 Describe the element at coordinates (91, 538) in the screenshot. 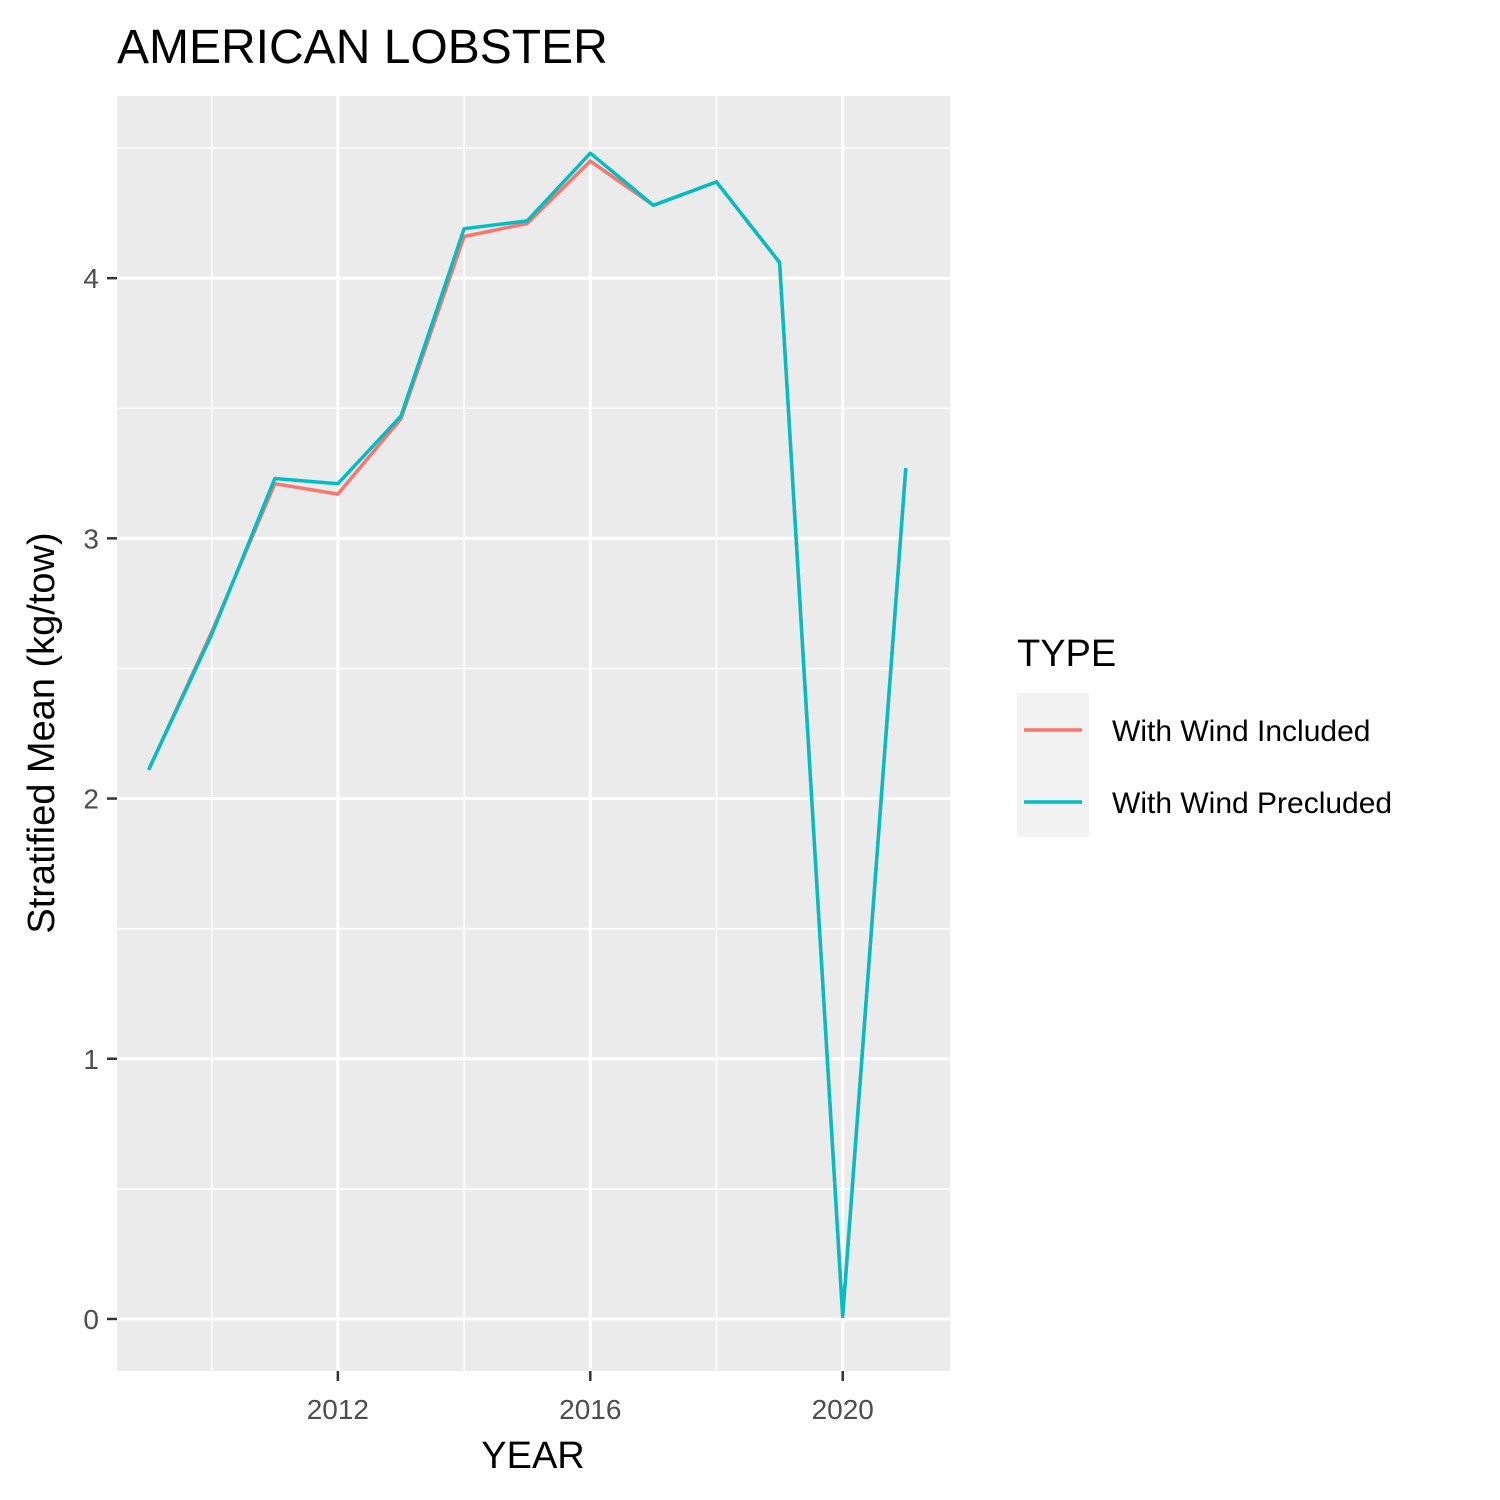

I see `y-tick-label: 3` at that location.